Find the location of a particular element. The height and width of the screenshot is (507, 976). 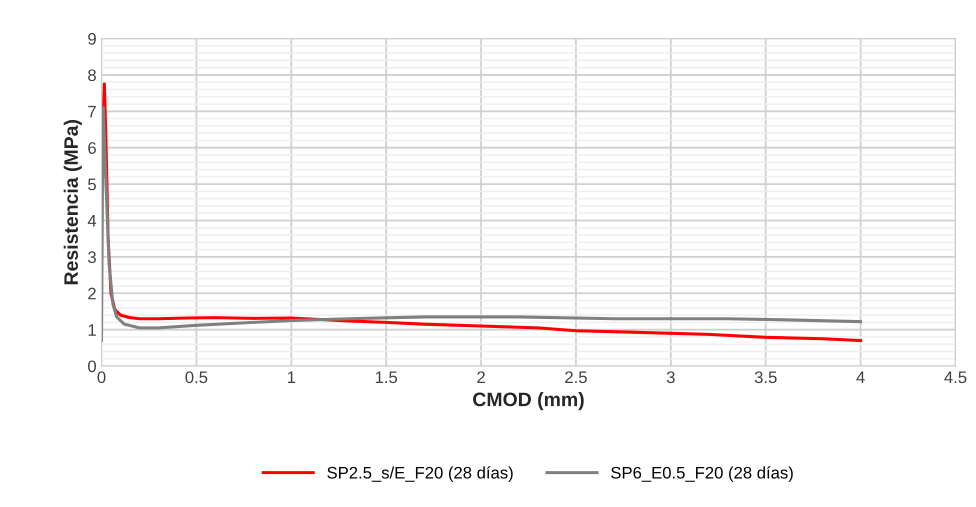

x-tick-label: 3 is located at coordinates (670, 377).